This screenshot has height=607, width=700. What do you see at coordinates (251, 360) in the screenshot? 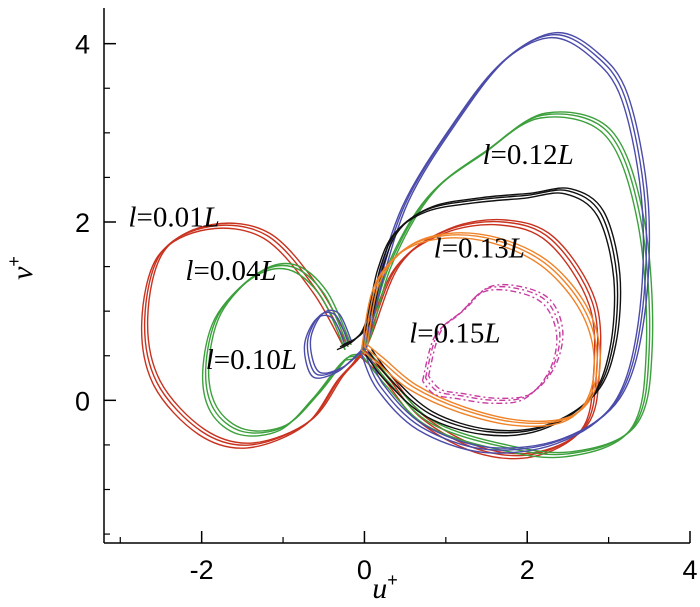
I see `series-label-2: l=0.10L` at bounding box center [251, 360].